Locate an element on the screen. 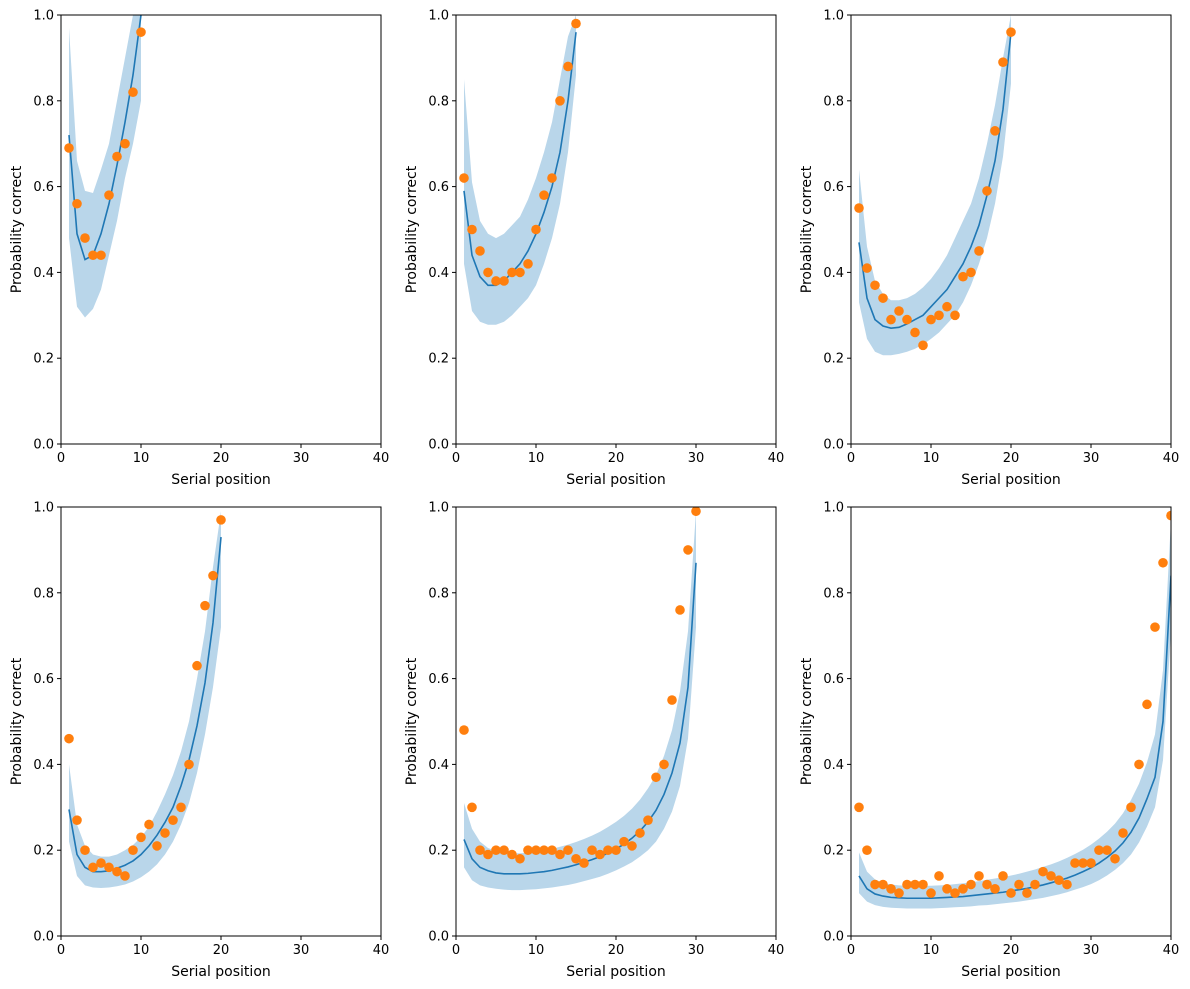 This screenshot has height=989, width=1190. model-mean-line is located at coordinates (105, 138).